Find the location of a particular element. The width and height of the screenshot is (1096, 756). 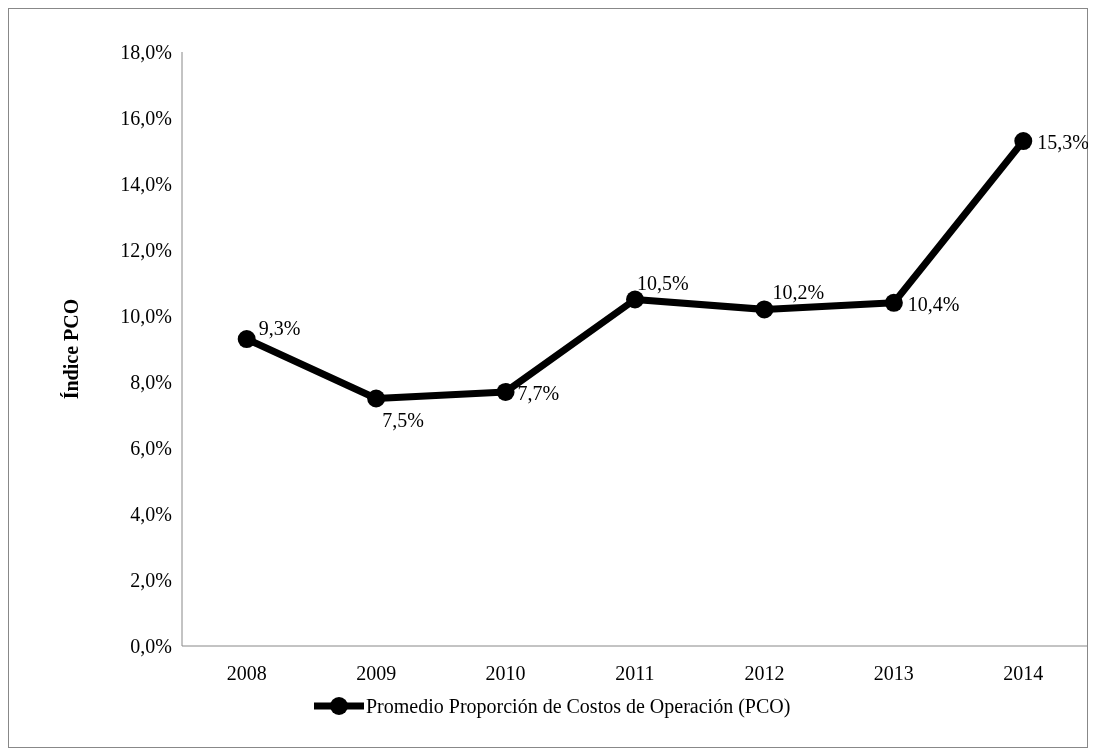

x-tick-label: 2012 is located at coordinates (764, 673).